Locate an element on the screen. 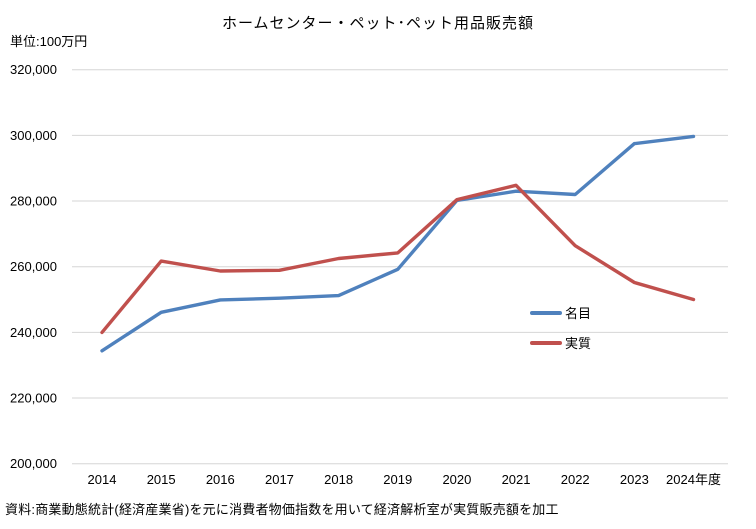 Image resolution: width=756 pixels, height=529 pixels. legend-item-nominal: 名目 is located at coordinates (560, 312).